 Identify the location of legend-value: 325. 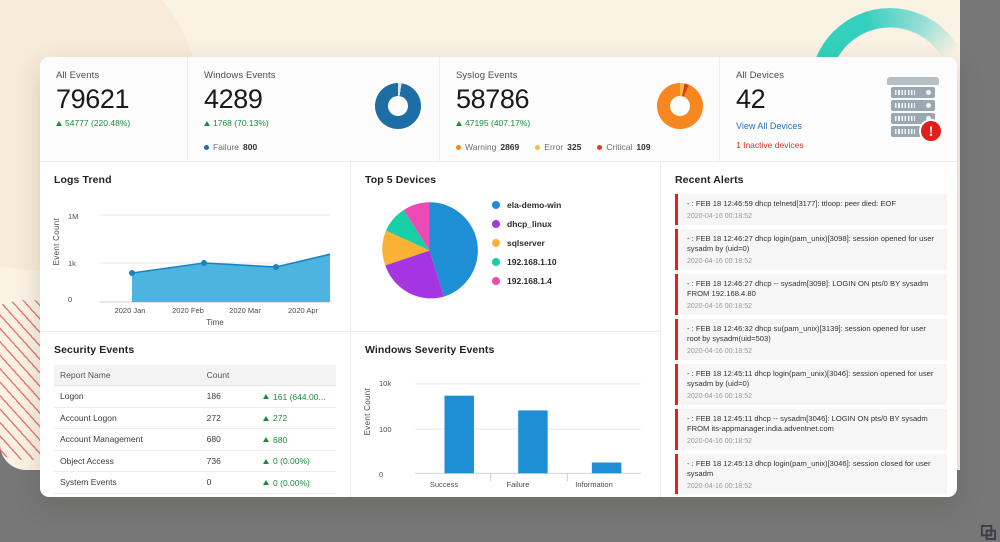
(574, 147).